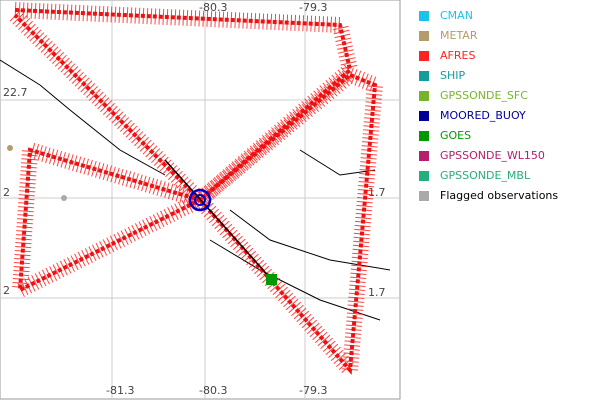 The height and width of the screenshot is (404, 600). What do you see at coordinates (456, 15) in the screenshot?
I see `legend-label: CMAN` at bounding box center [456, 15].